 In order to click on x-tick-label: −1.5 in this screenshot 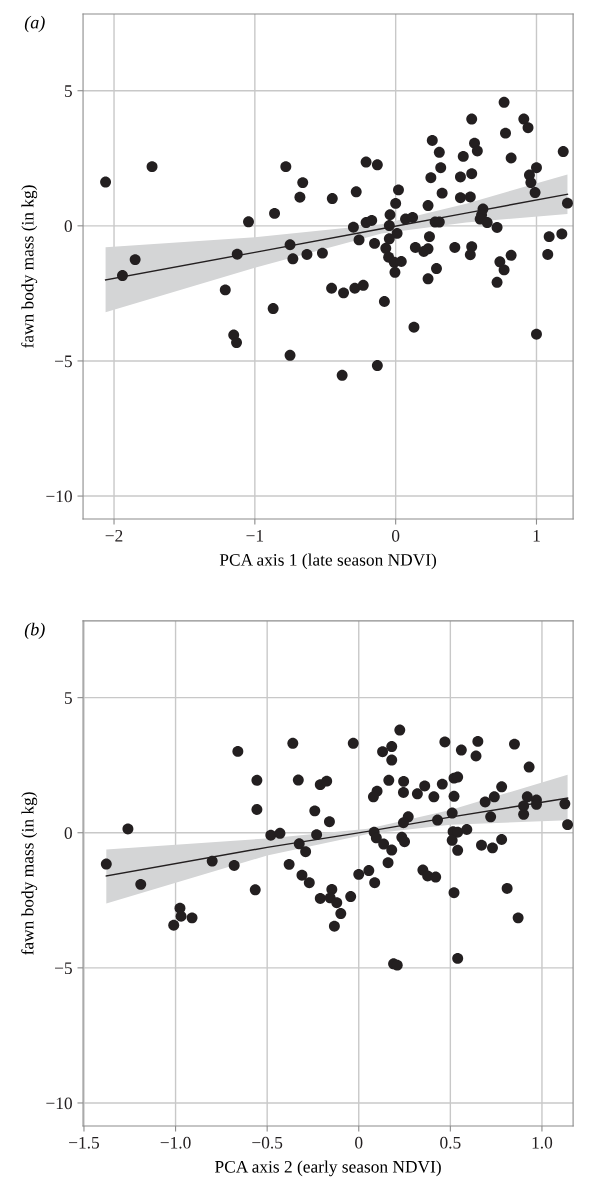, I will do `click(84, 1142)`.